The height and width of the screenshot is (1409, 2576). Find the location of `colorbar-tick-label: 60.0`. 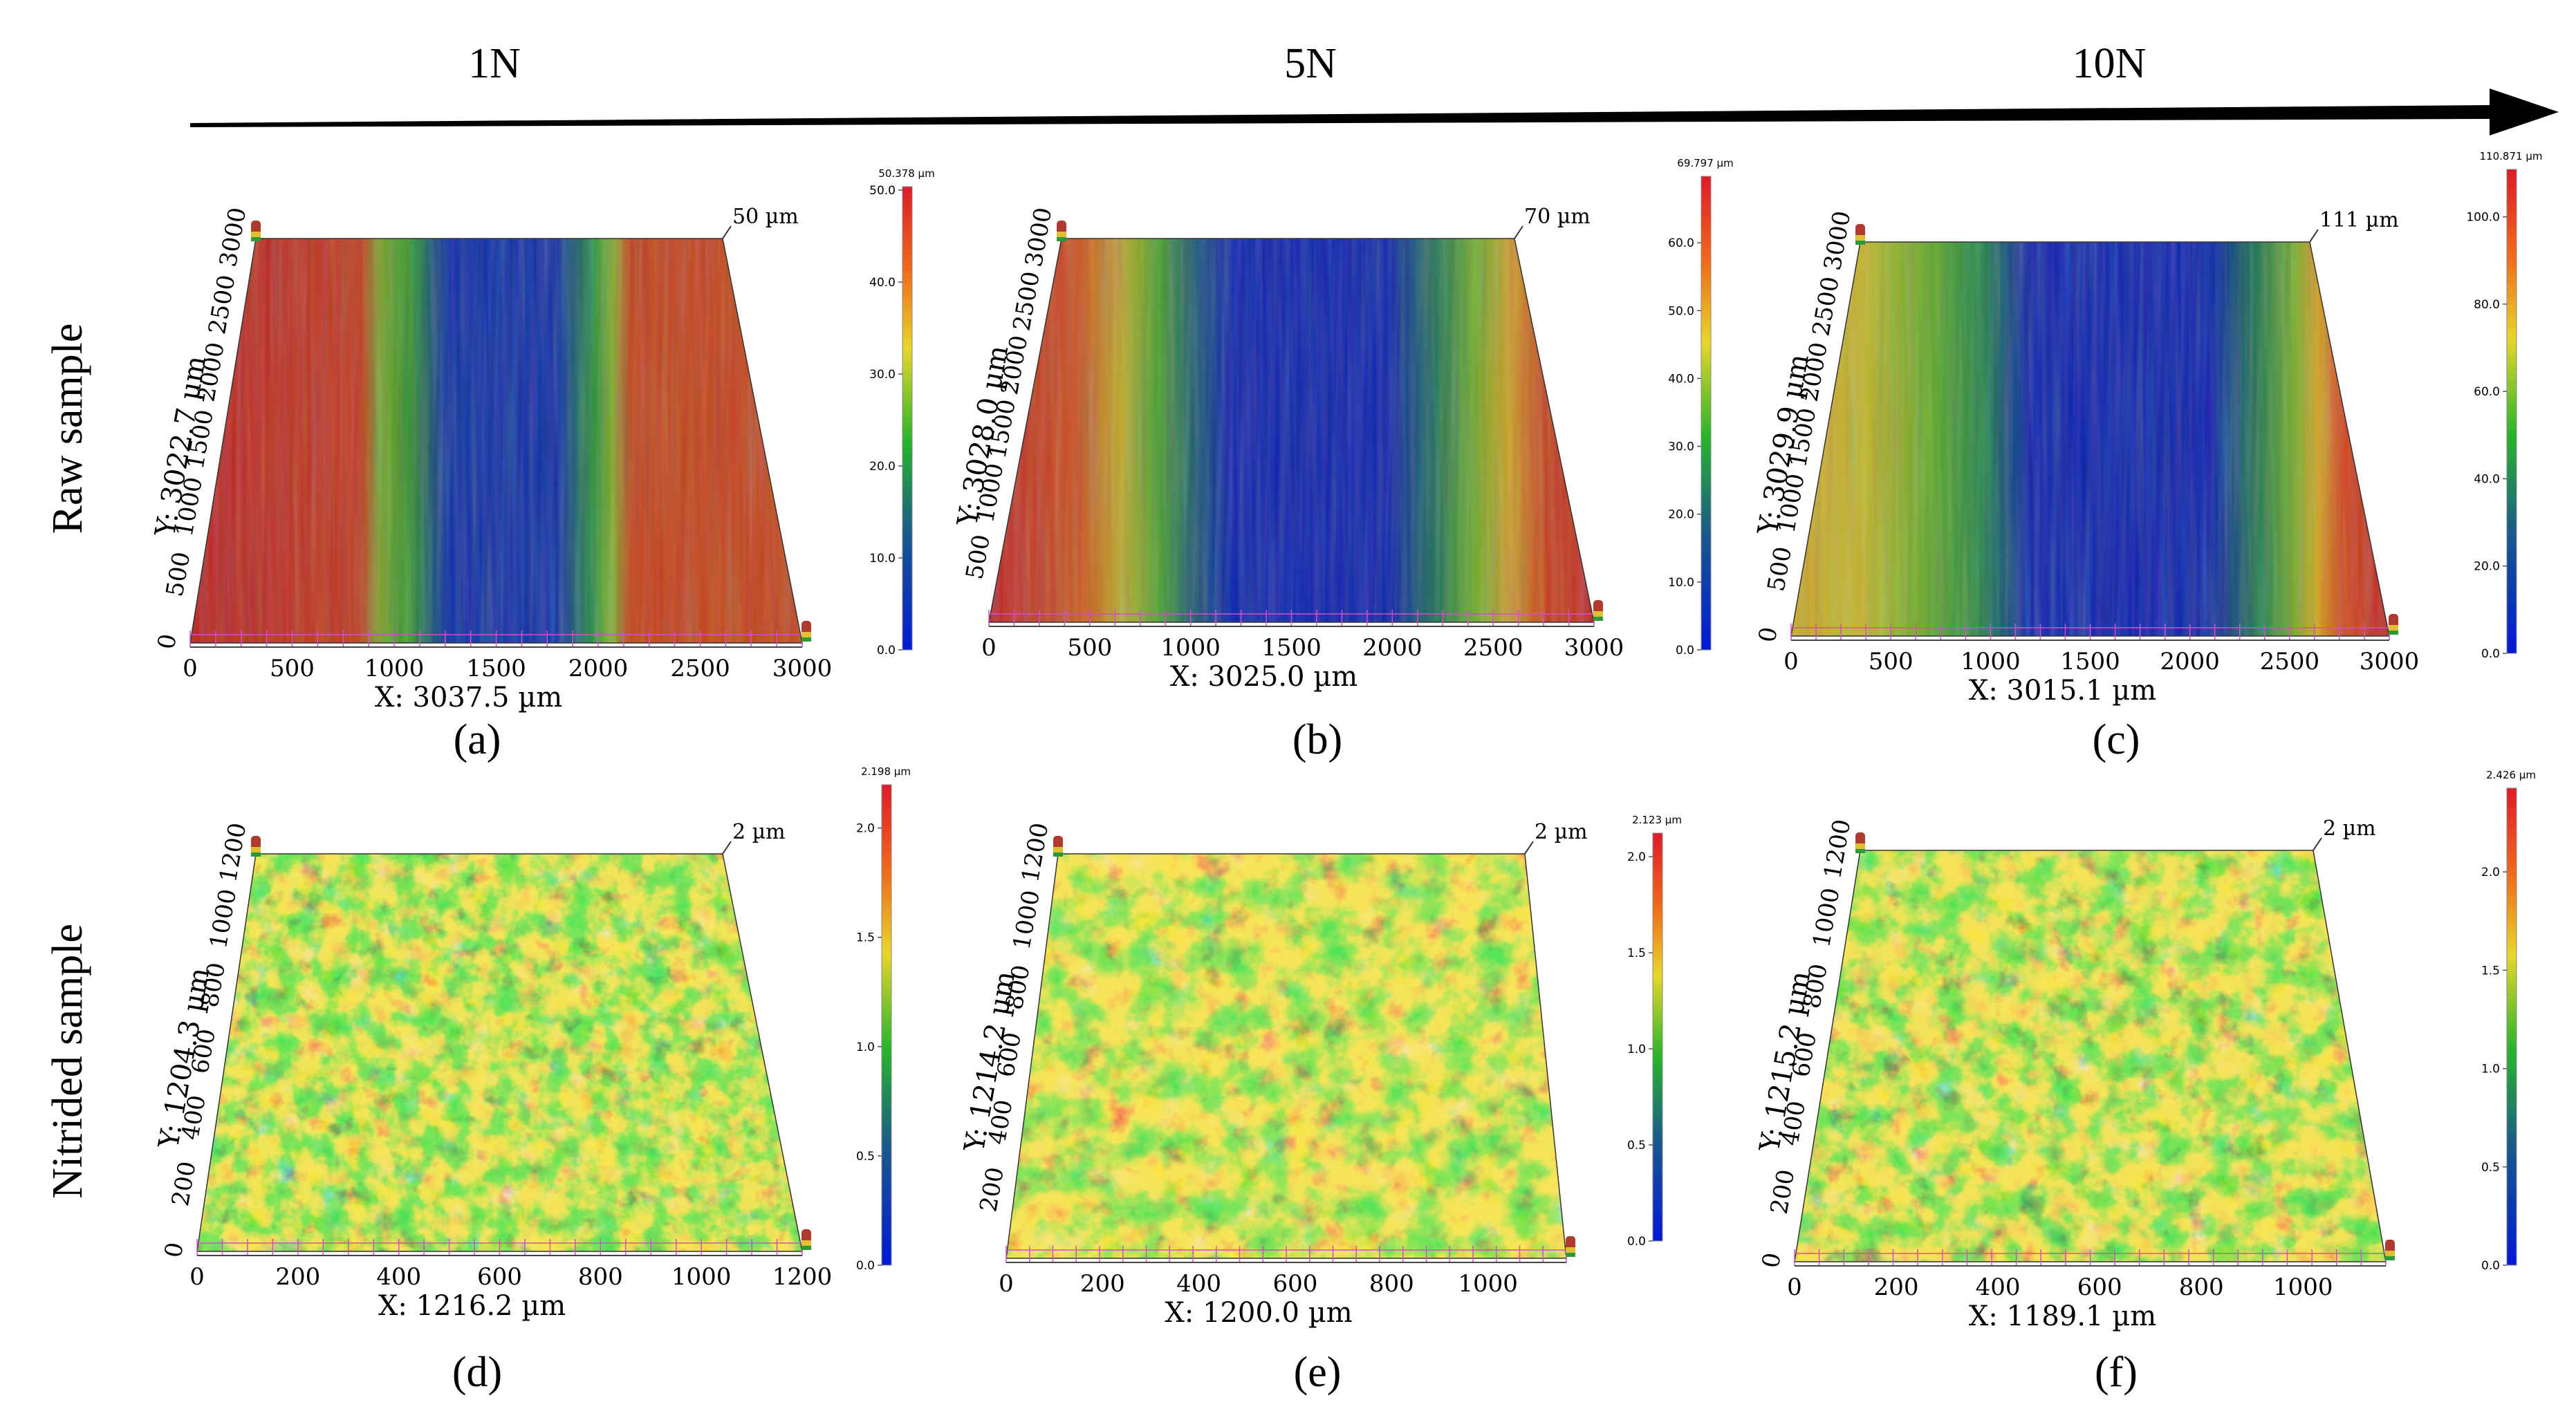

colorbar-tick-label: 60.0 is located at coordinates (2487, 392).